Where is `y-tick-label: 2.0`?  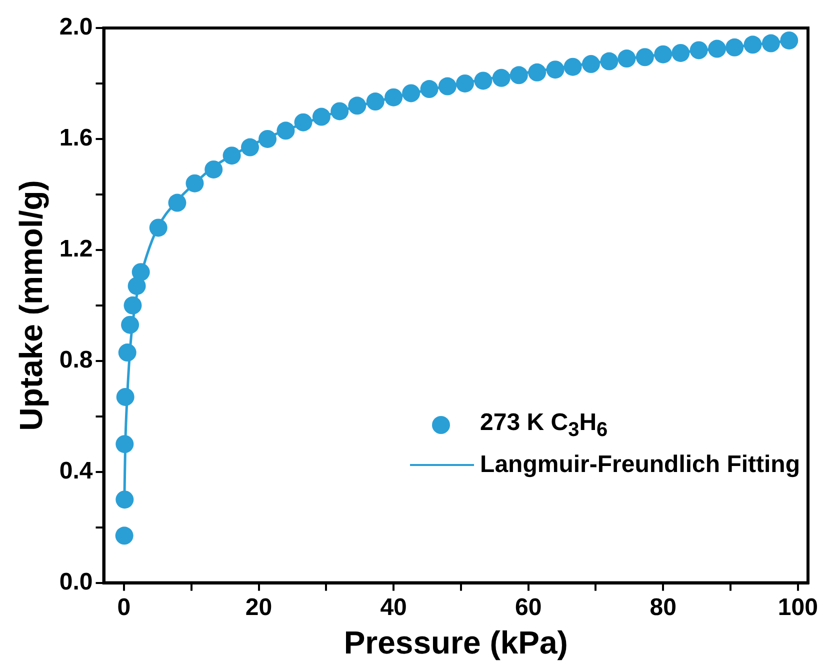
y-tick-label: 2.0 is located at coordinates (76, 27).